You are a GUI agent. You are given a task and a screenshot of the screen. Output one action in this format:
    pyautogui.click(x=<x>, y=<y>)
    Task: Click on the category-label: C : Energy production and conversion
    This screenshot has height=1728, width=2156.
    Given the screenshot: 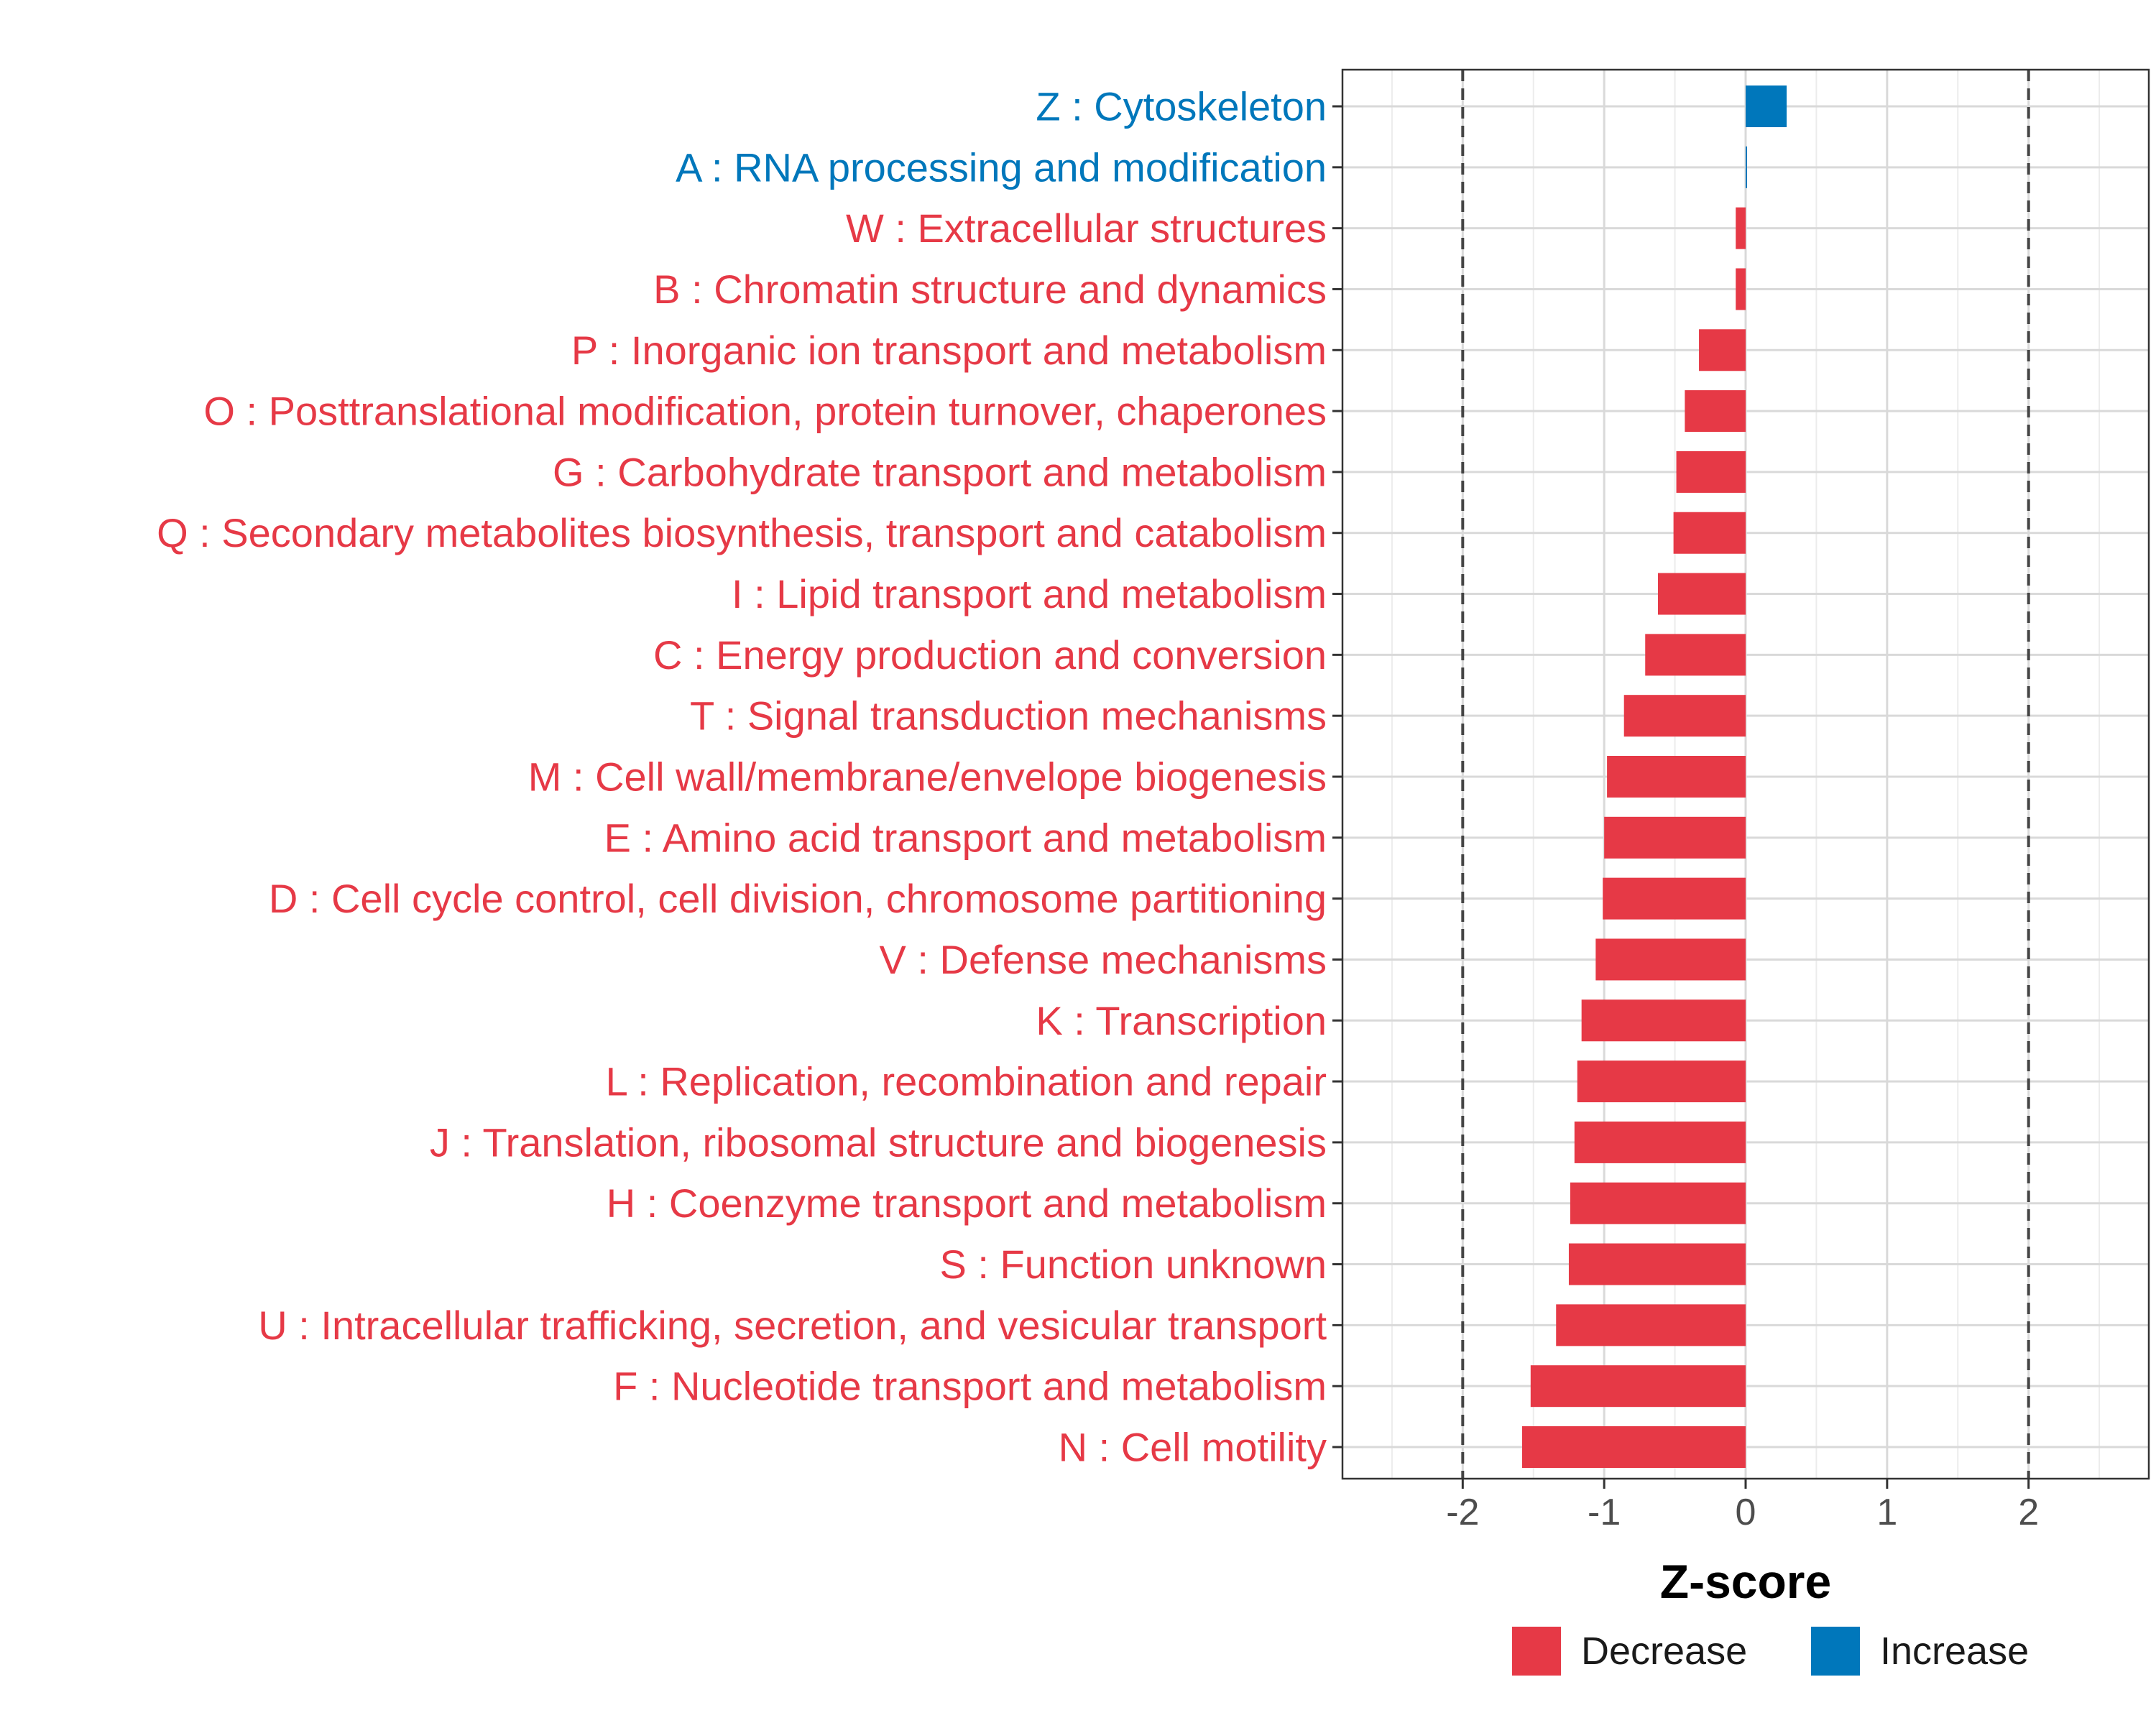 What is the action you would take?
    pyautogui.click(x=990, y=655)
    